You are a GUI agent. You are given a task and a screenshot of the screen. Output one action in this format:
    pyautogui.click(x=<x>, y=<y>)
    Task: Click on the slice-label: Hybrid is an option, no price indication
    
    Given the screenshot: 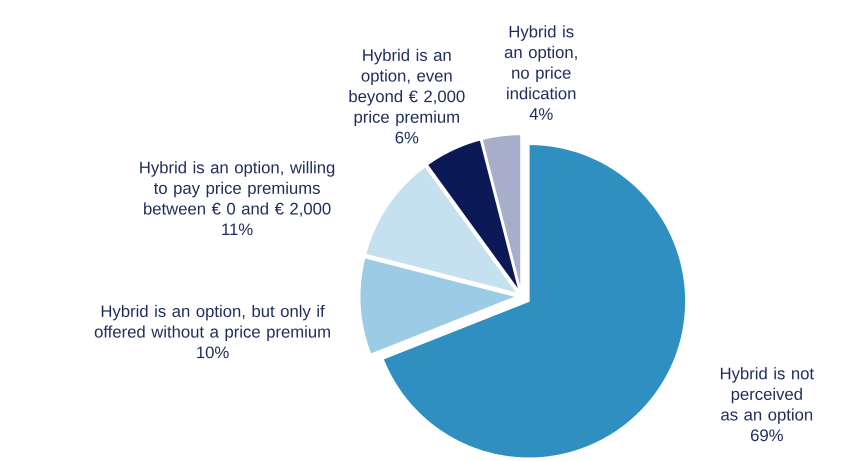 What is the action you would take?
    pyautogui.click(x=540, y=62)
    